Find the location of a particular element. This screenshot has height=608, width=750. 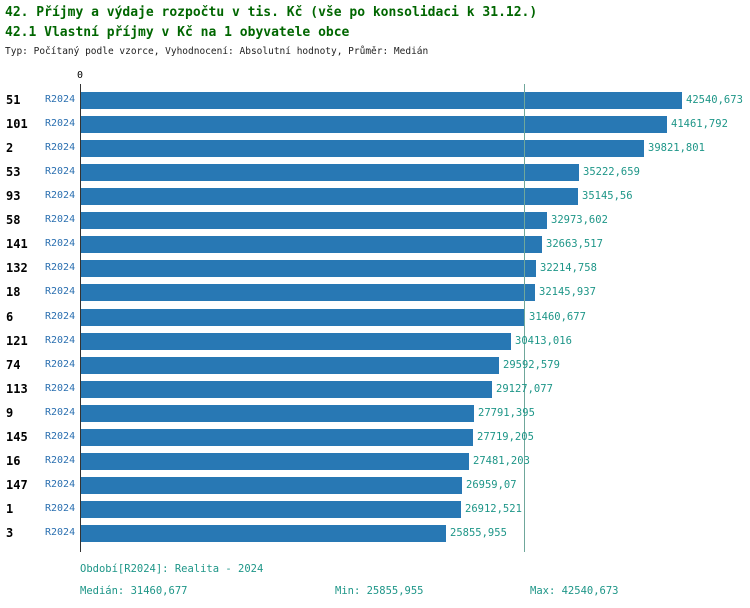

bar-value-label: 27791,395 is located at coordinates (506, 413).